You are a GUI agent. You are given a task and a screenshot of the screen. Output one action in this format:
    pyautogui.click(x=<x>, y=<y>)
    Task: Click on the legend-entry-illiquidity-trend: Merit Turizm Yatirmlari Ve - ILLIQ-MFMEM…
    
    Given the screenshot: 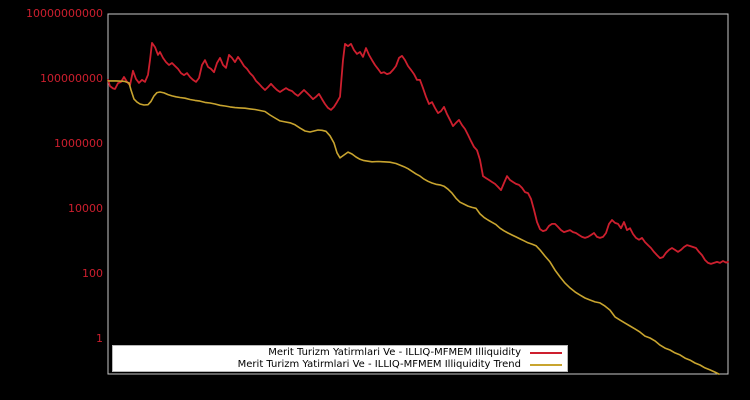 What is the action you would take?
    pyautogui.click(x=339, y=365)
    